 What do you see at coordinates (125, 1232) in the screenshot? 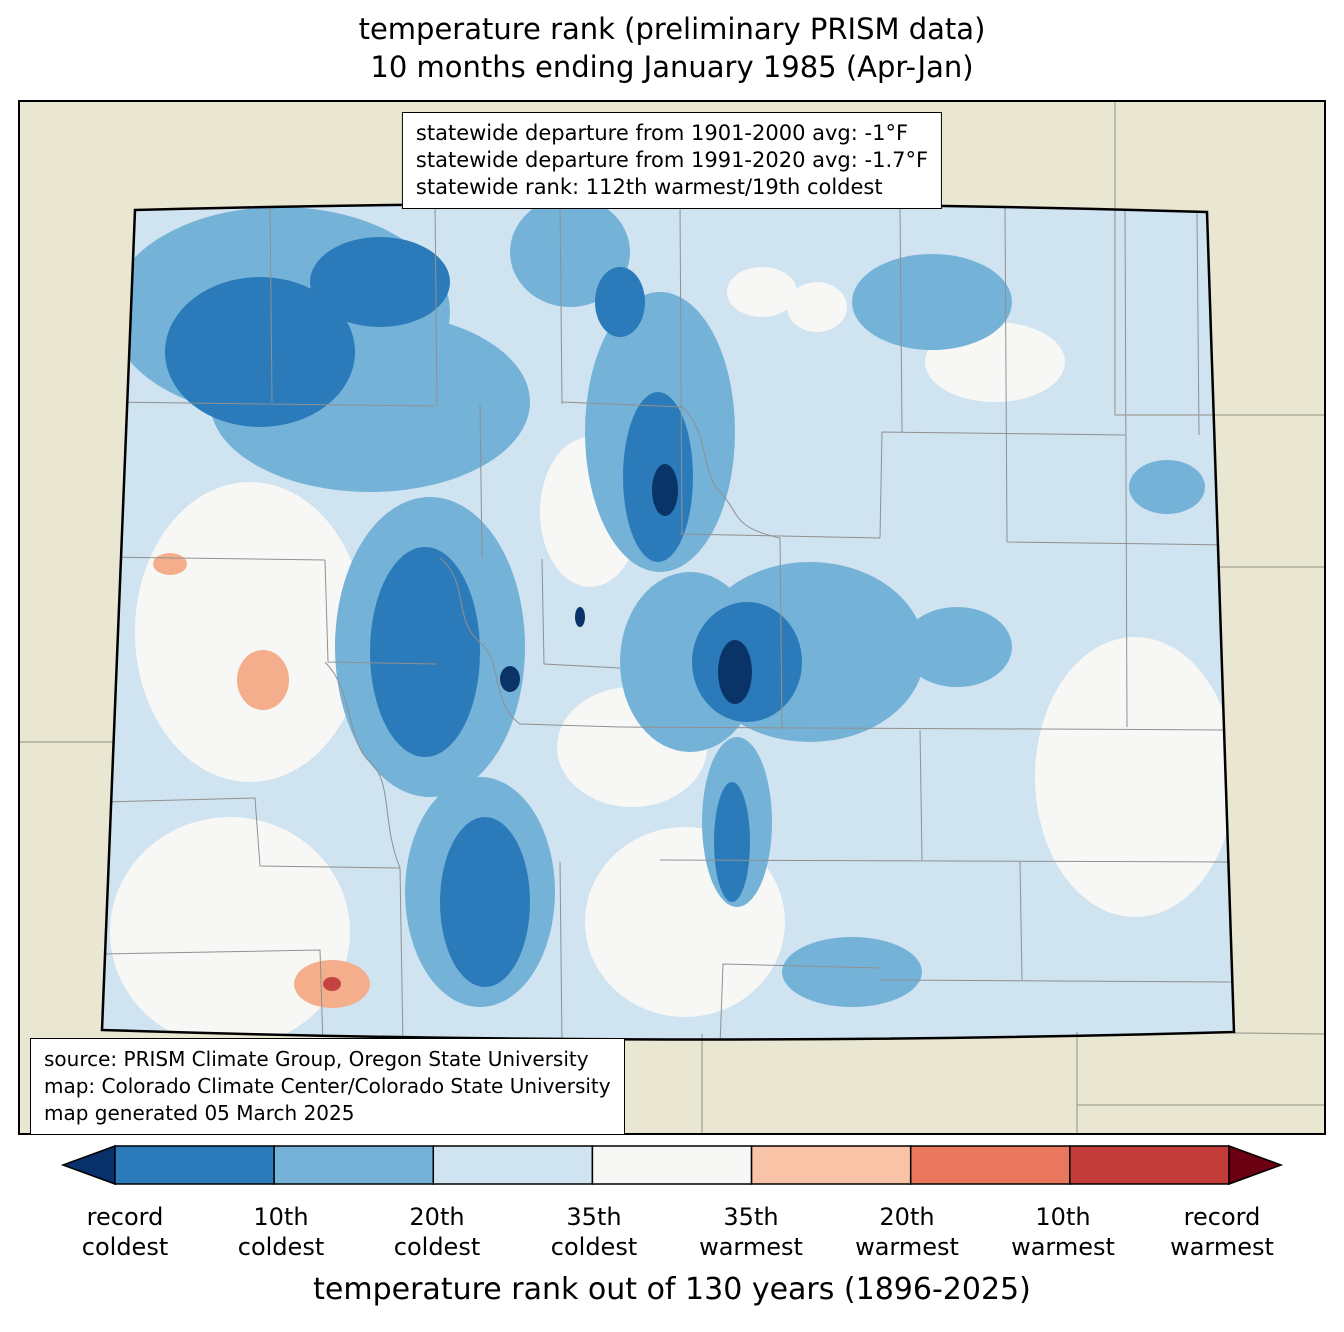
I see `colorbar-label-record-coldest: record coldest` at bounding box center [125, 1232].